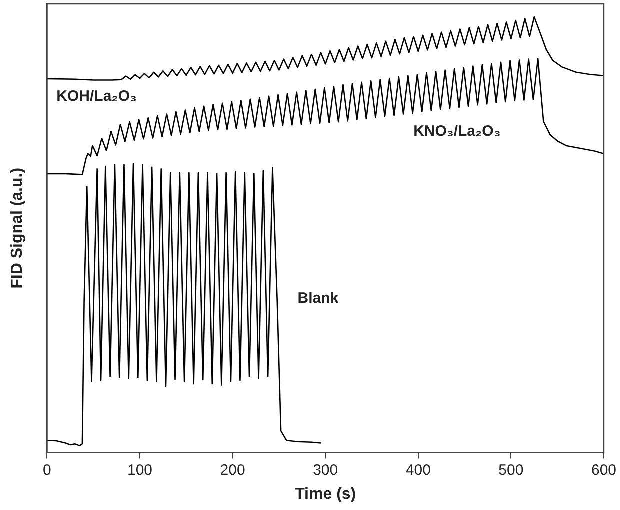  Describe the element at coordinates (418, 470) in the screenshot. I see `x-tick-label: 400` at that location.